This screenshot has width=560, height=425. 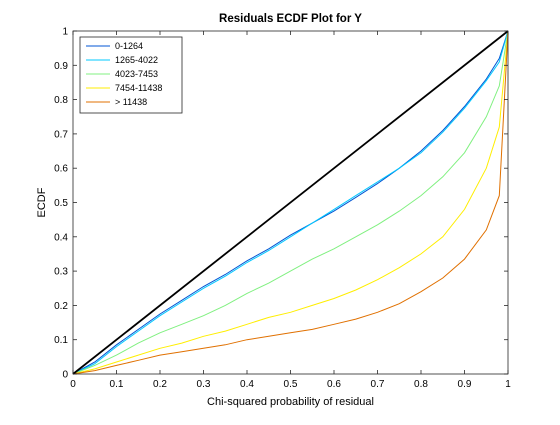 What do you see at coordinates (290, 402) in the screenshot?
I see `x-axis-label: Chi-squared probability of residual` at bounding box center [290, 402].